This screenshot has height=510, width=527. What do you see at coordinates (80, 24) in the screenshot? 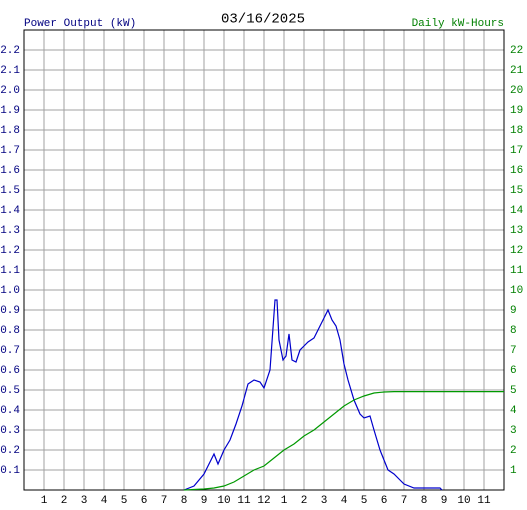
I see `left-axis-label: Power Output (kW)` at bounding box center [80, 24].